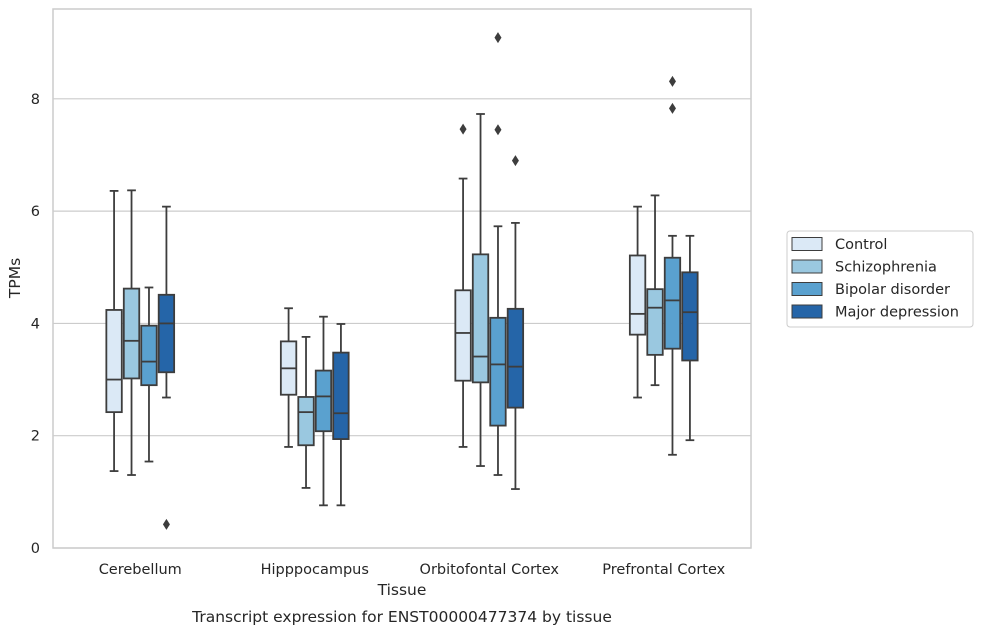 The height and width of the screenshot is (634, 983). Describe the element at coordinates (315, 570) in the screenshot. I see `x-tick-label: Hipppocampus` at that location.